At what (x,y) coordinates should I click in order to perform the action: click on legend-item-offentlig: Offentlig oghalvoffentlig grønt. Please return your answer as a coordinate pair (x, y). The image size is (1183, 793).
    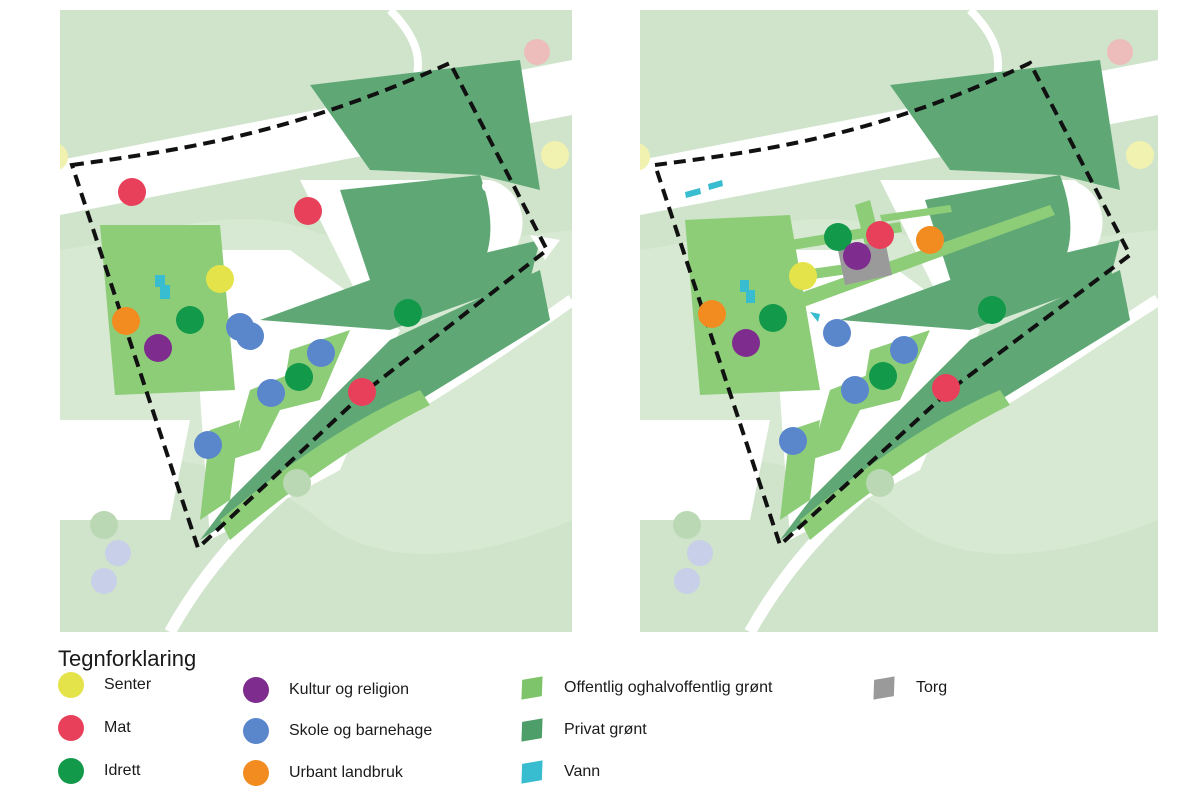
    Looking at the image, I should click on (645, 688).